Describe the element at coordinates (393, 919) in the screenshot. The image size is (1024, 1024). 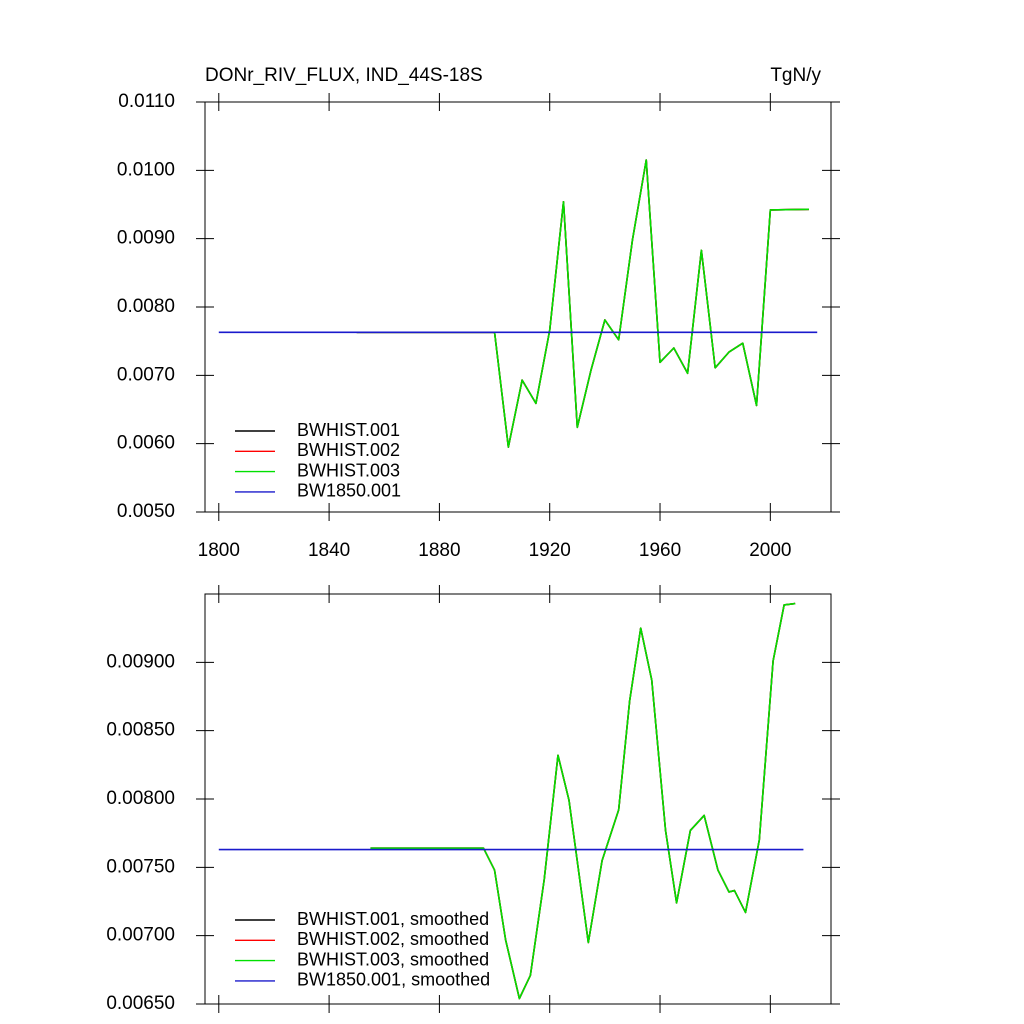
I see `legend-label: BWHIST.001, smoothed` at that location.